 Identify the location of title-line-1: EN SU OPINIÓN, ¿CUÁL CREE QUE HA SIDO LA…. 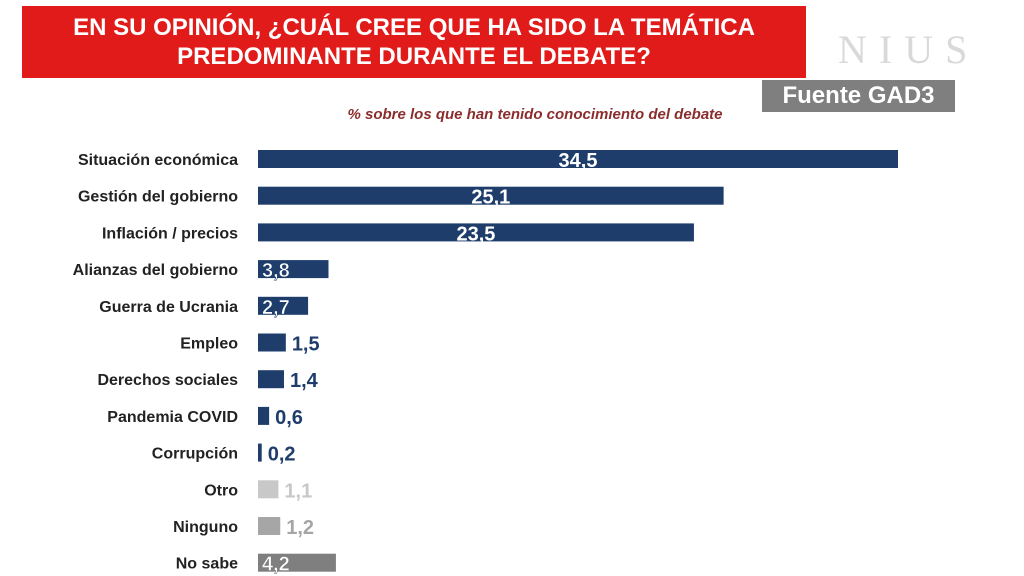
(414, 27).